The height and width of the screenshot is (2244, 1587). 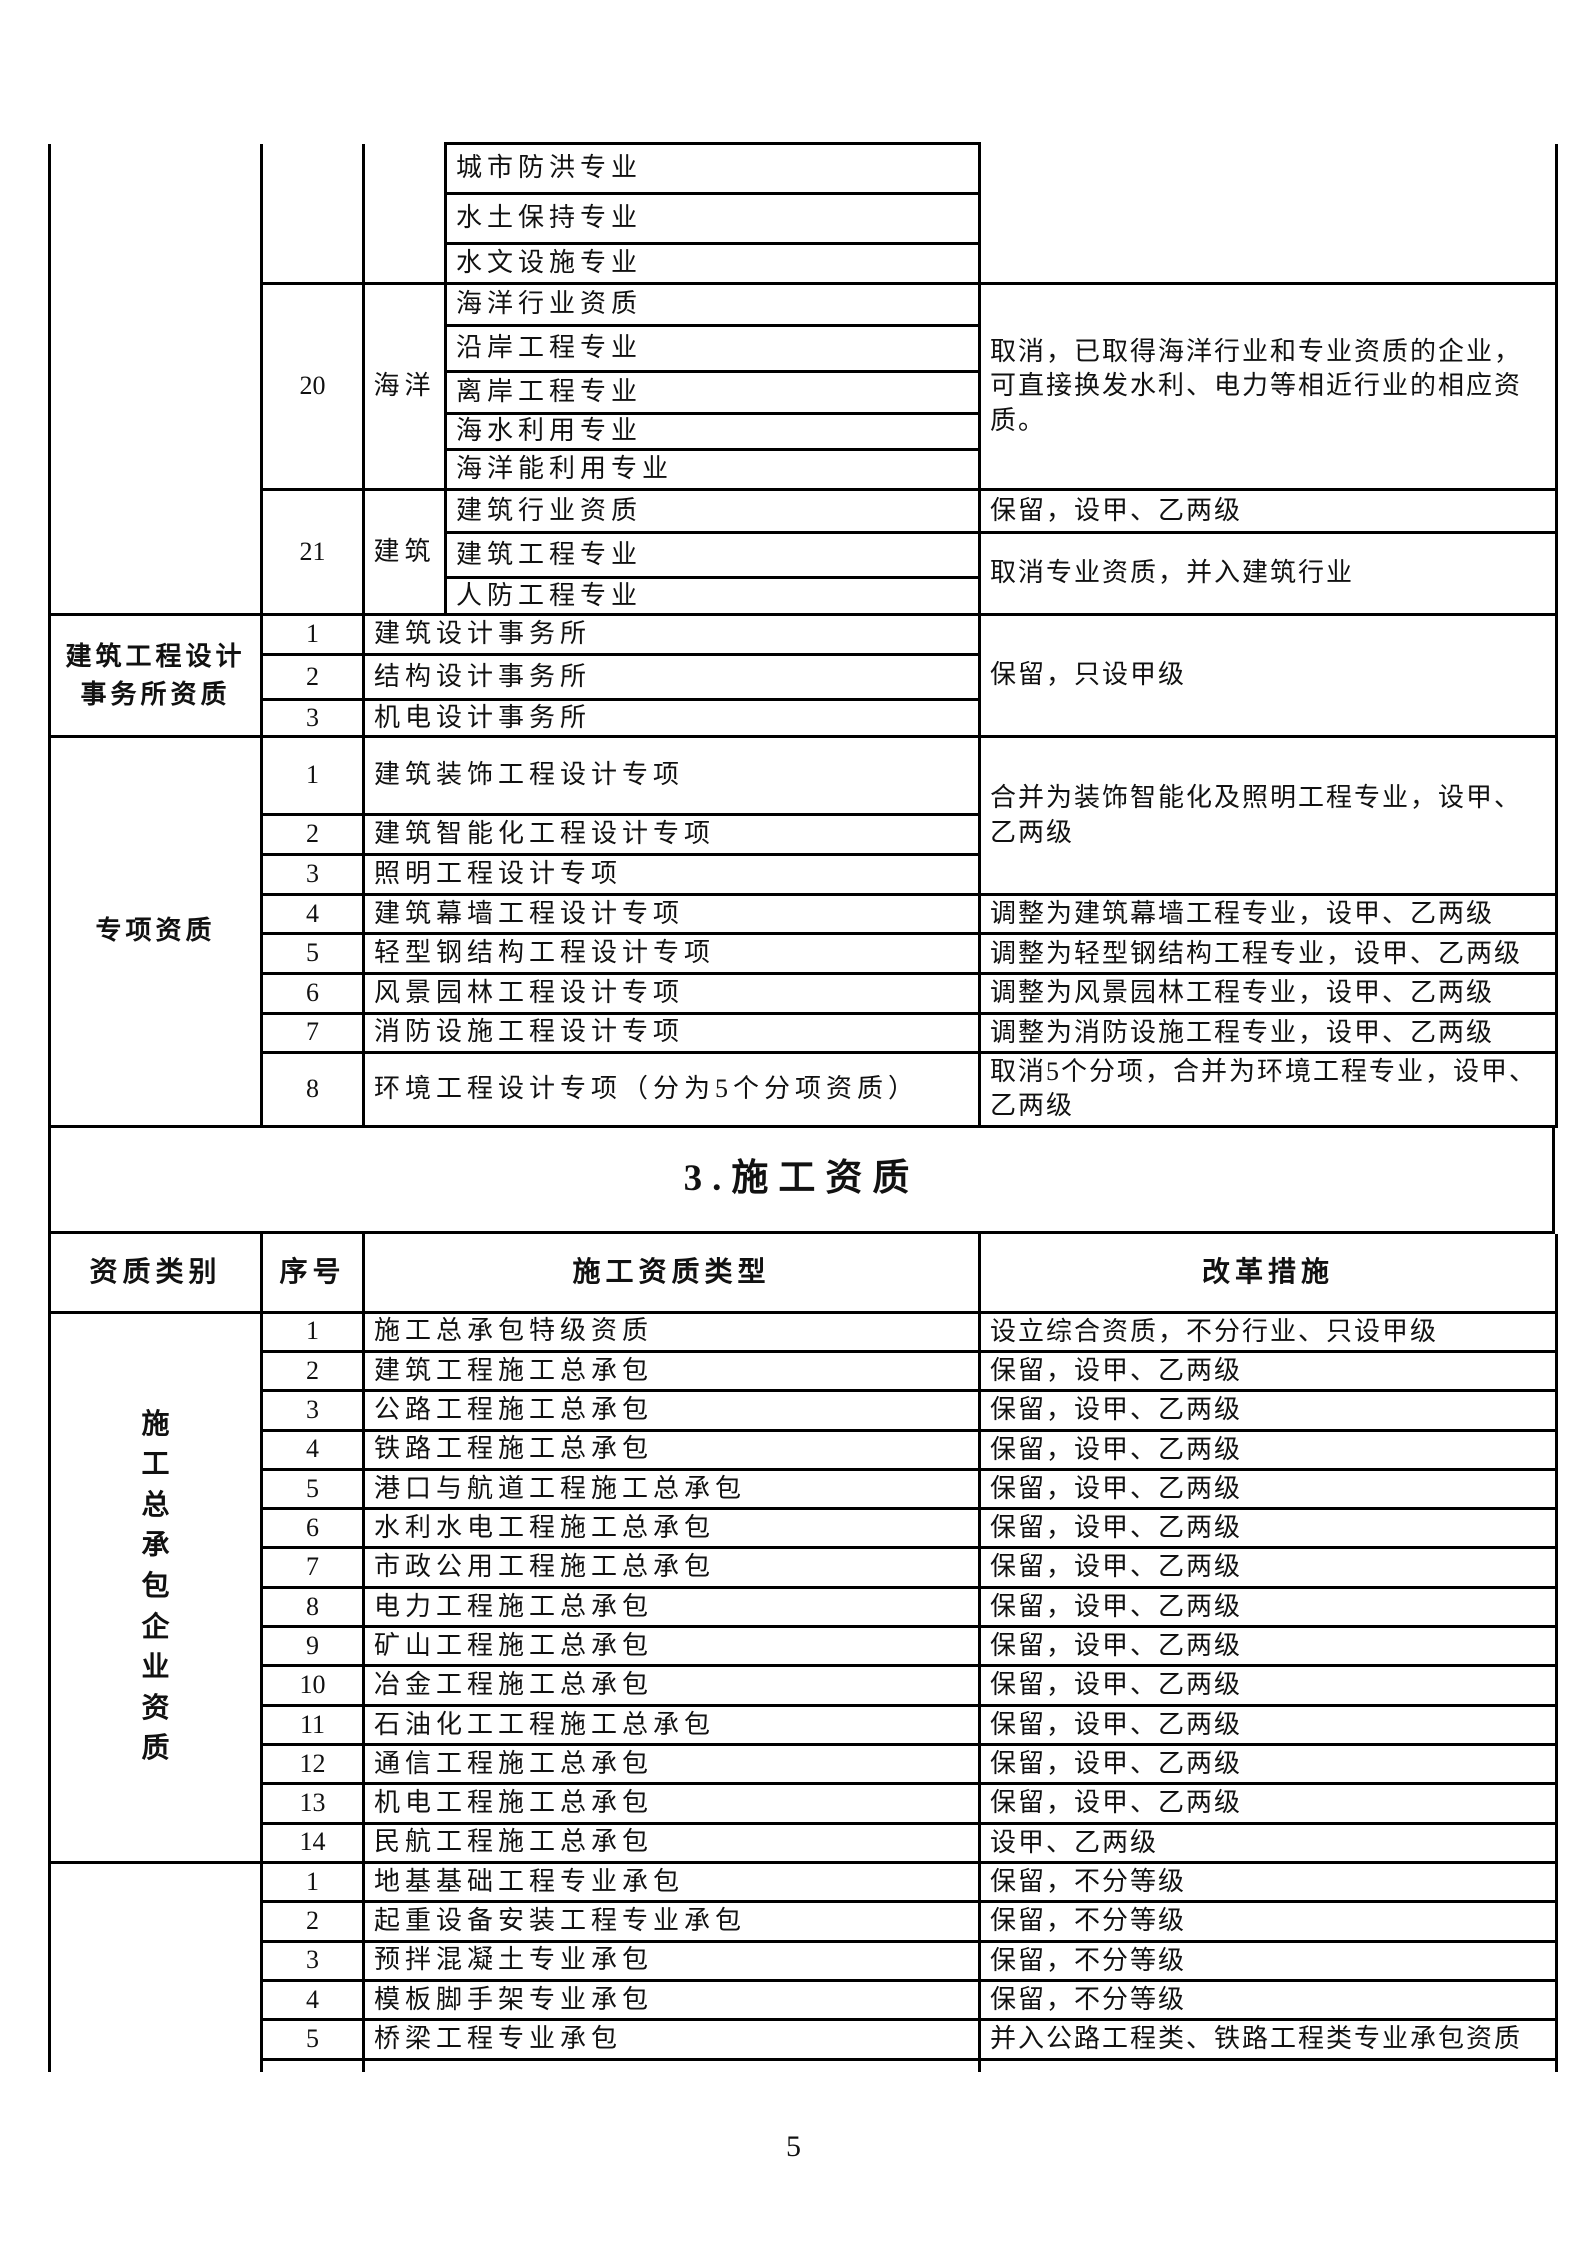 I want to click on section-title: 3.施工资质, so click(x=801, y=1181).